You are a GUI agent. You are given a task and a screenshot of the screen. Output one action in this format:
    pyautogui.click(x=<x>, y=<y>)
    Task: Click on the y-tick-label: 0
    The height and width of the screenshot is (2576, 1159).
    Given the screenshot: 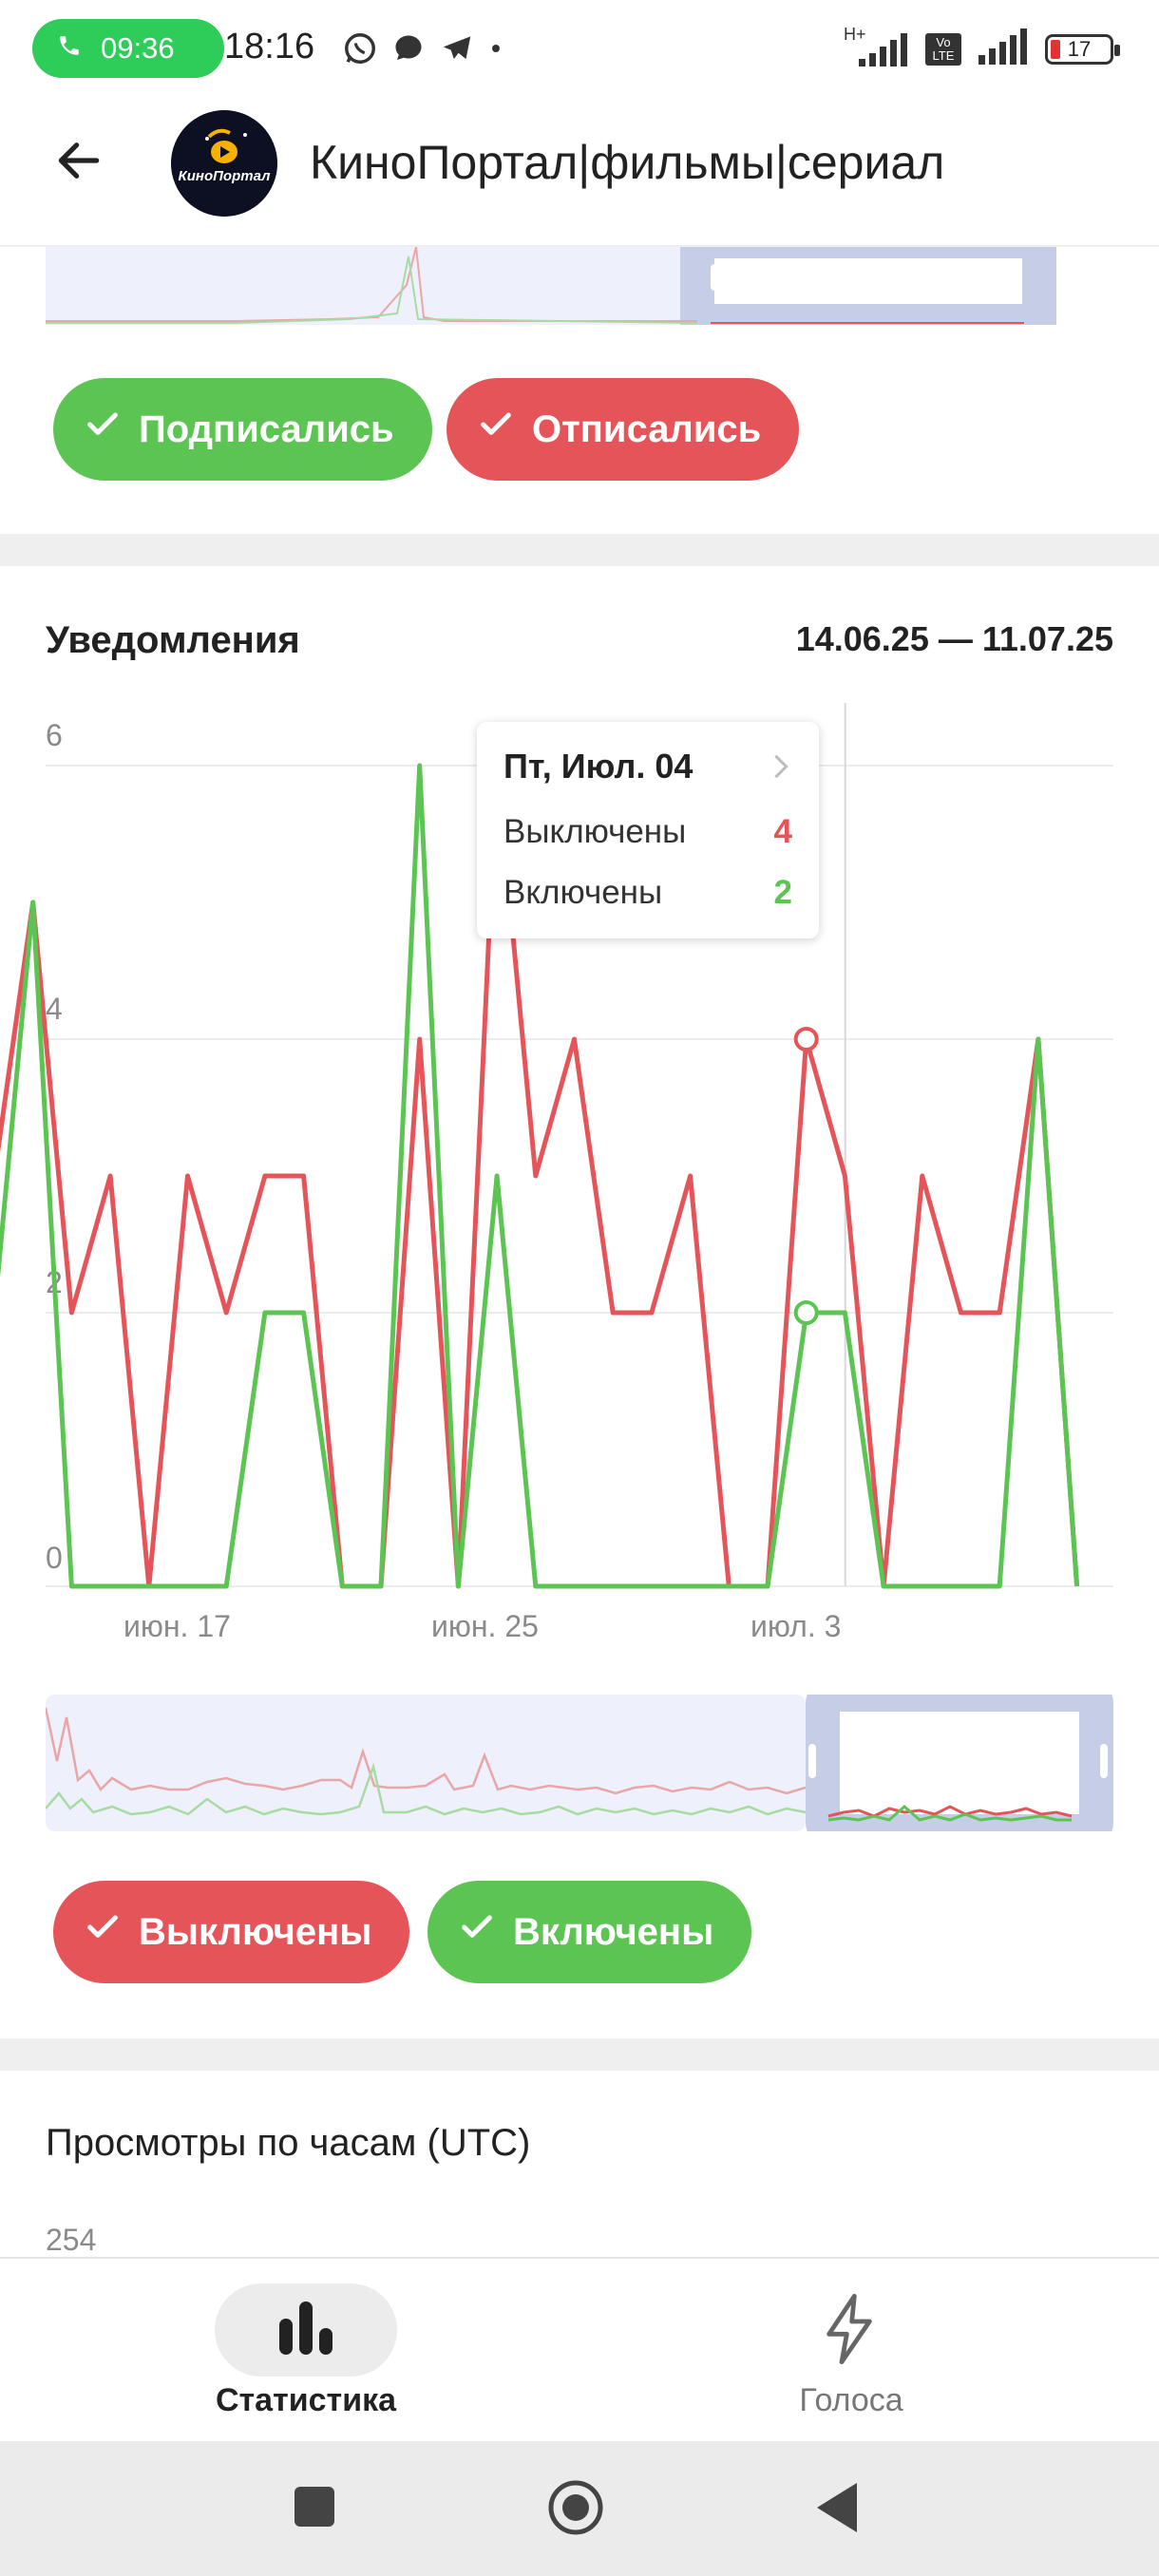 What is the action you would take?
    pyautogui.click(x=54, y=1558)
    